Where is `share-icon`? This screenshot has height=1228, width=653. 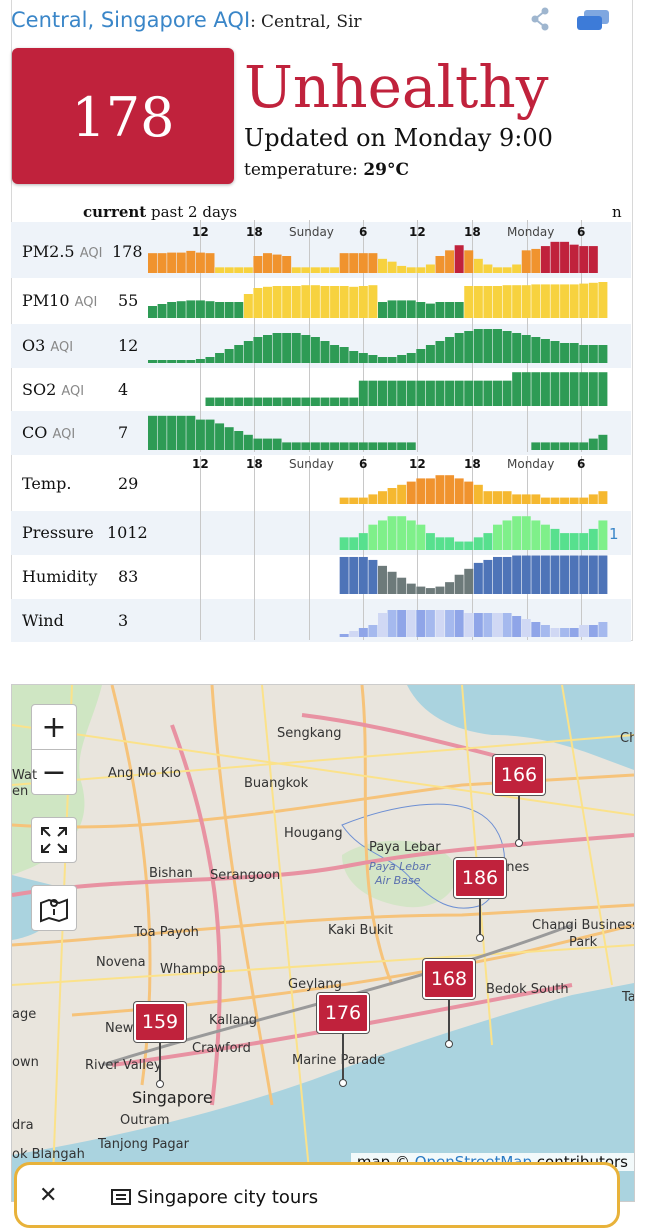
share-icon is located at coordinates (541, 19).